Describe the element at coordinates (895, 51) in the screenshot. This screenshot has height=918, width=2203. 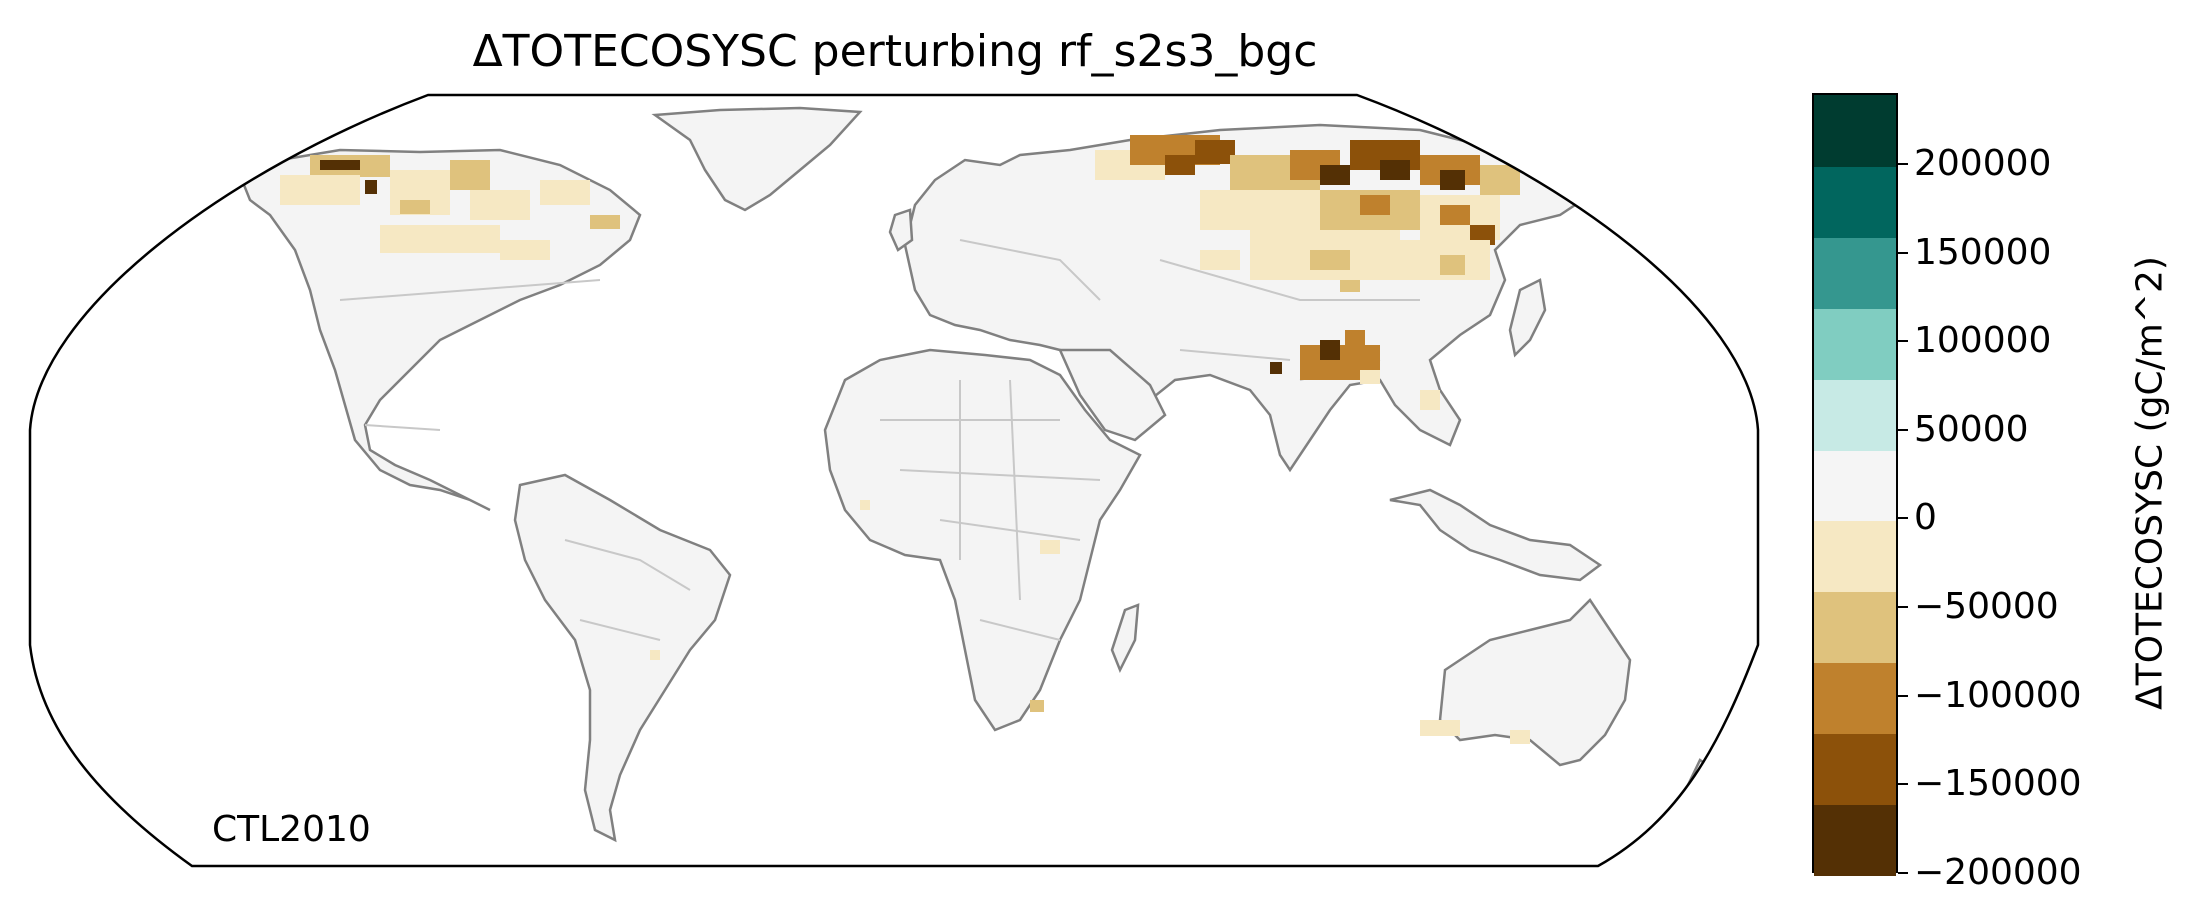
I see `chart-title: ΔTOTECOSYSC perturbing rf_s2s3_bgc` at that location.